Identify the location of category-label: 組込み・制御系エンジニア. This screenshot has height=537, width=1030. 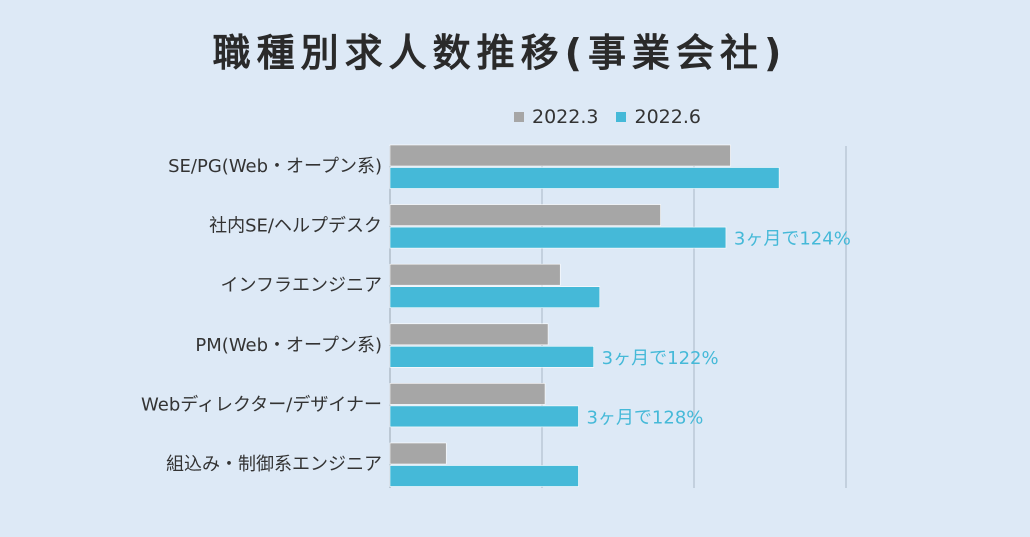
(274, 464).